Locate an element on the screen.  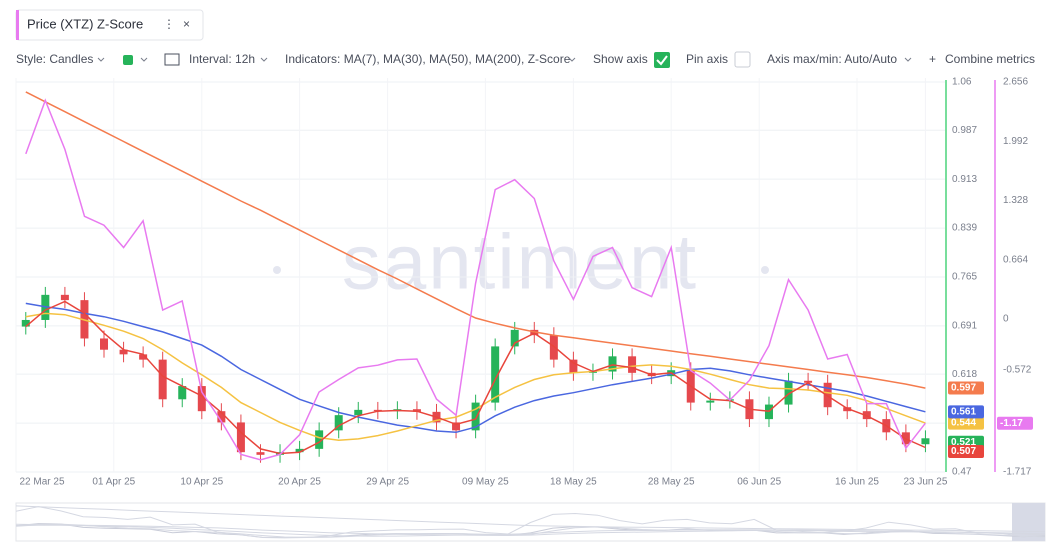
x-tick-label: 22 Mar 25 is located at coordinates (41, 482).